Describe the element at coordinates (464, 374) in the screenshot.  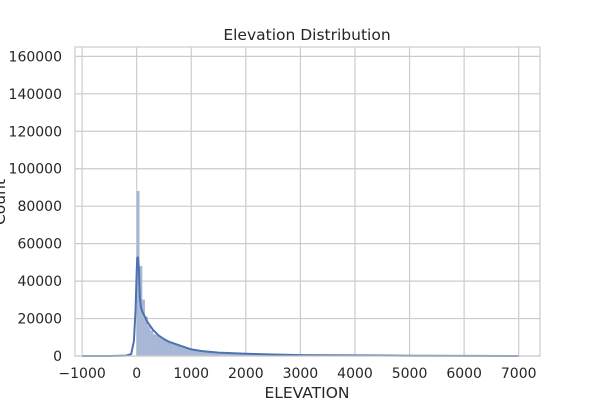
I see `x-tick-label: 6000` at that location.